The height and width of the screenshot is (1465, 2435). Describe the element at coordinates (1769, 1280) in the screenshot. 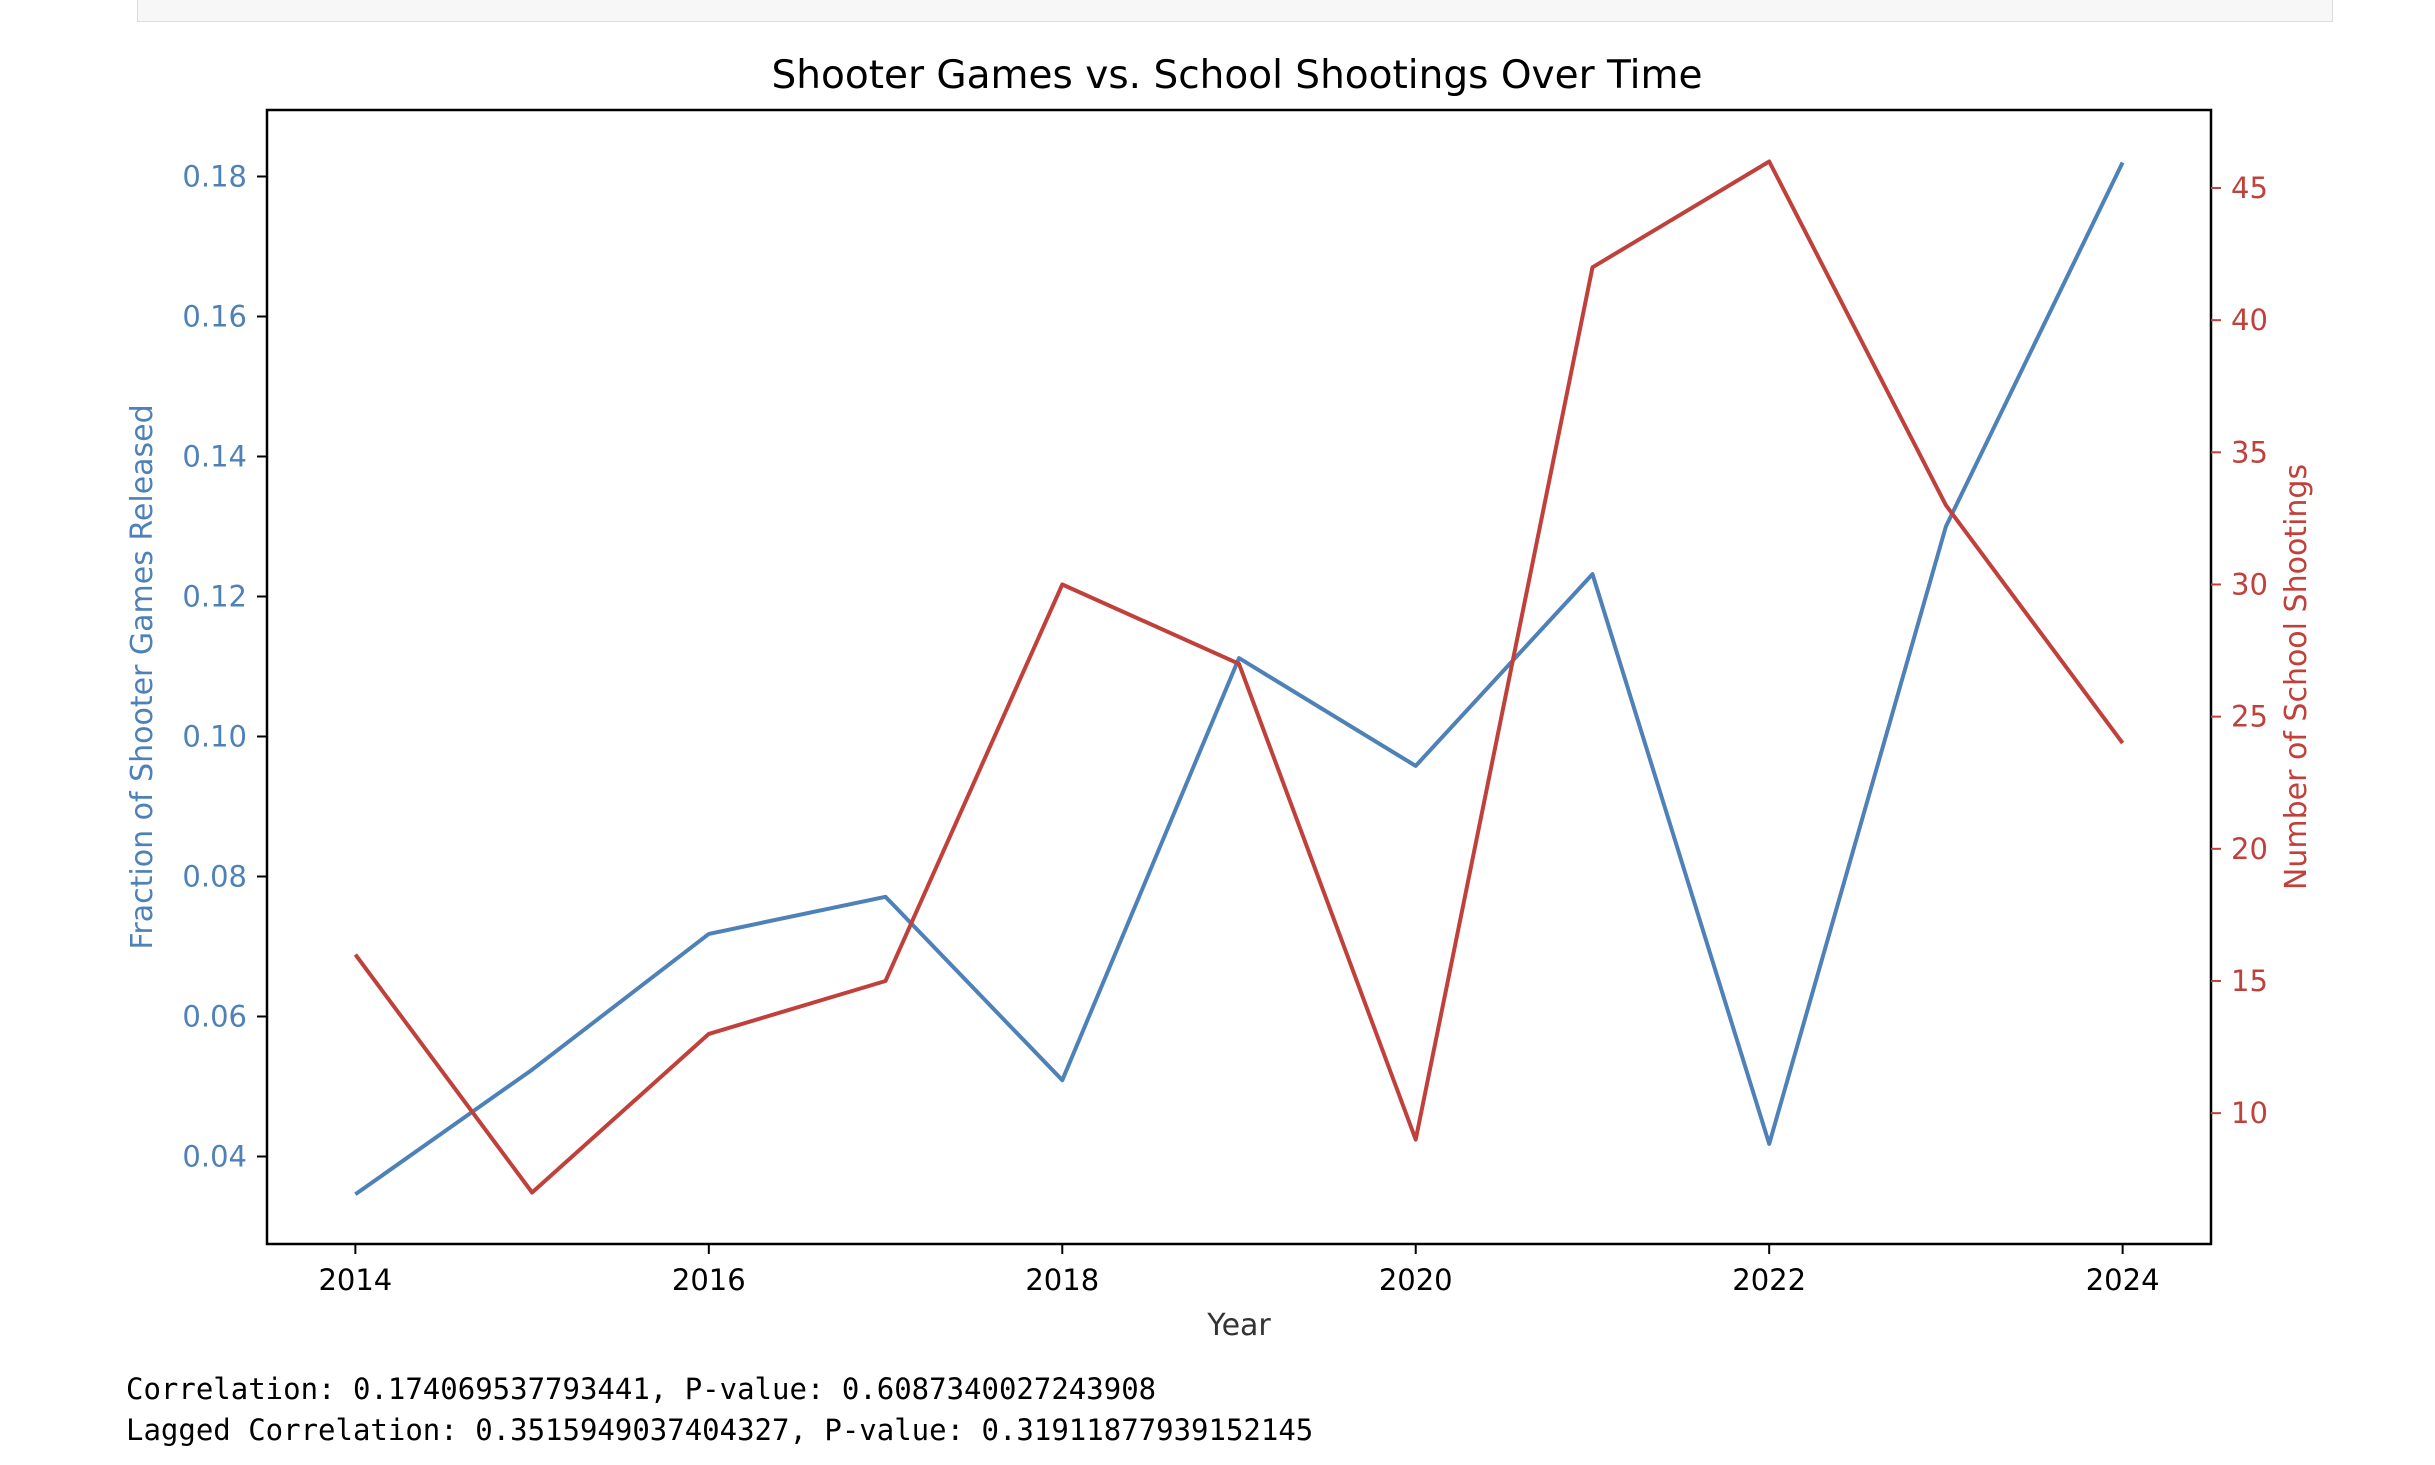

I see `x-tick-label: 2022` at that location.